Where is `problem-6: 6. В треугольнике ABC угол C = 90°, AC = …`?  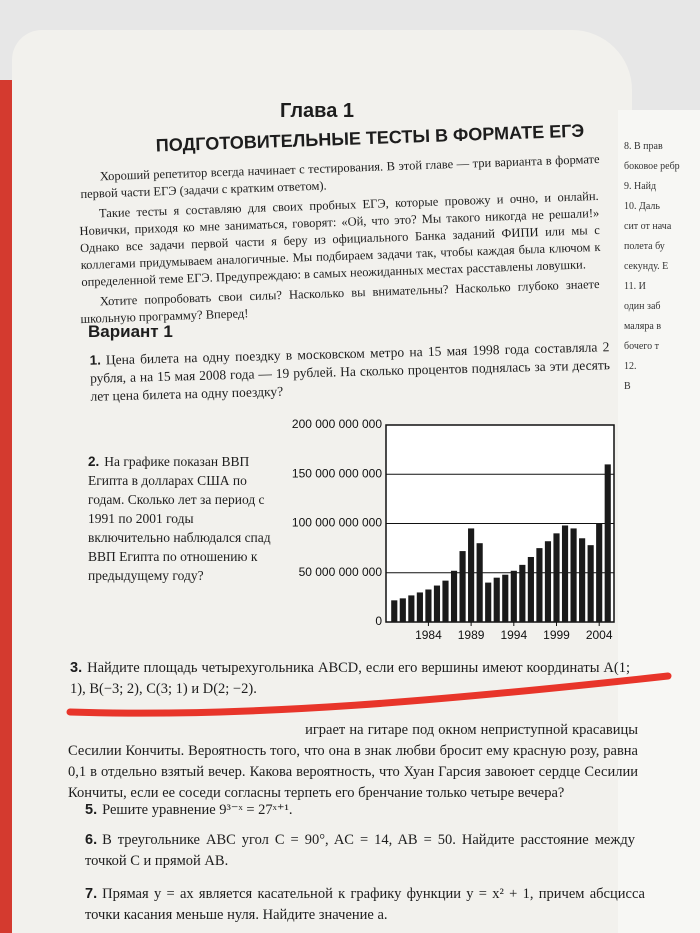
problem-6: 6. В треугольнике ABC угол C = 90°, AC = … is located at coordinates (360, 851).